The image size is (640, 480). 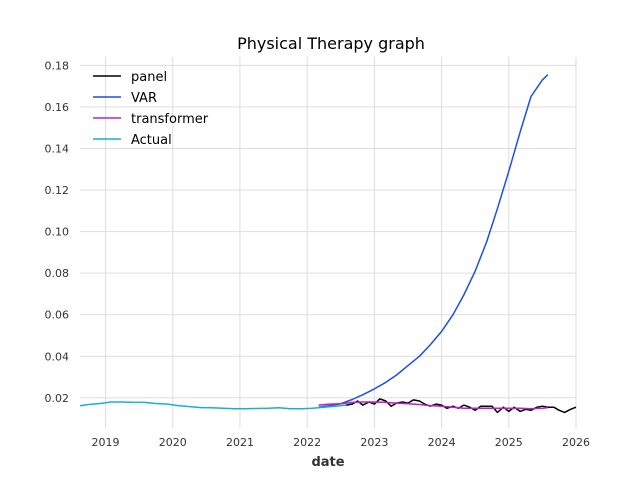 I want to click on x-tick-label: 2019, so click(x=106, y=442).